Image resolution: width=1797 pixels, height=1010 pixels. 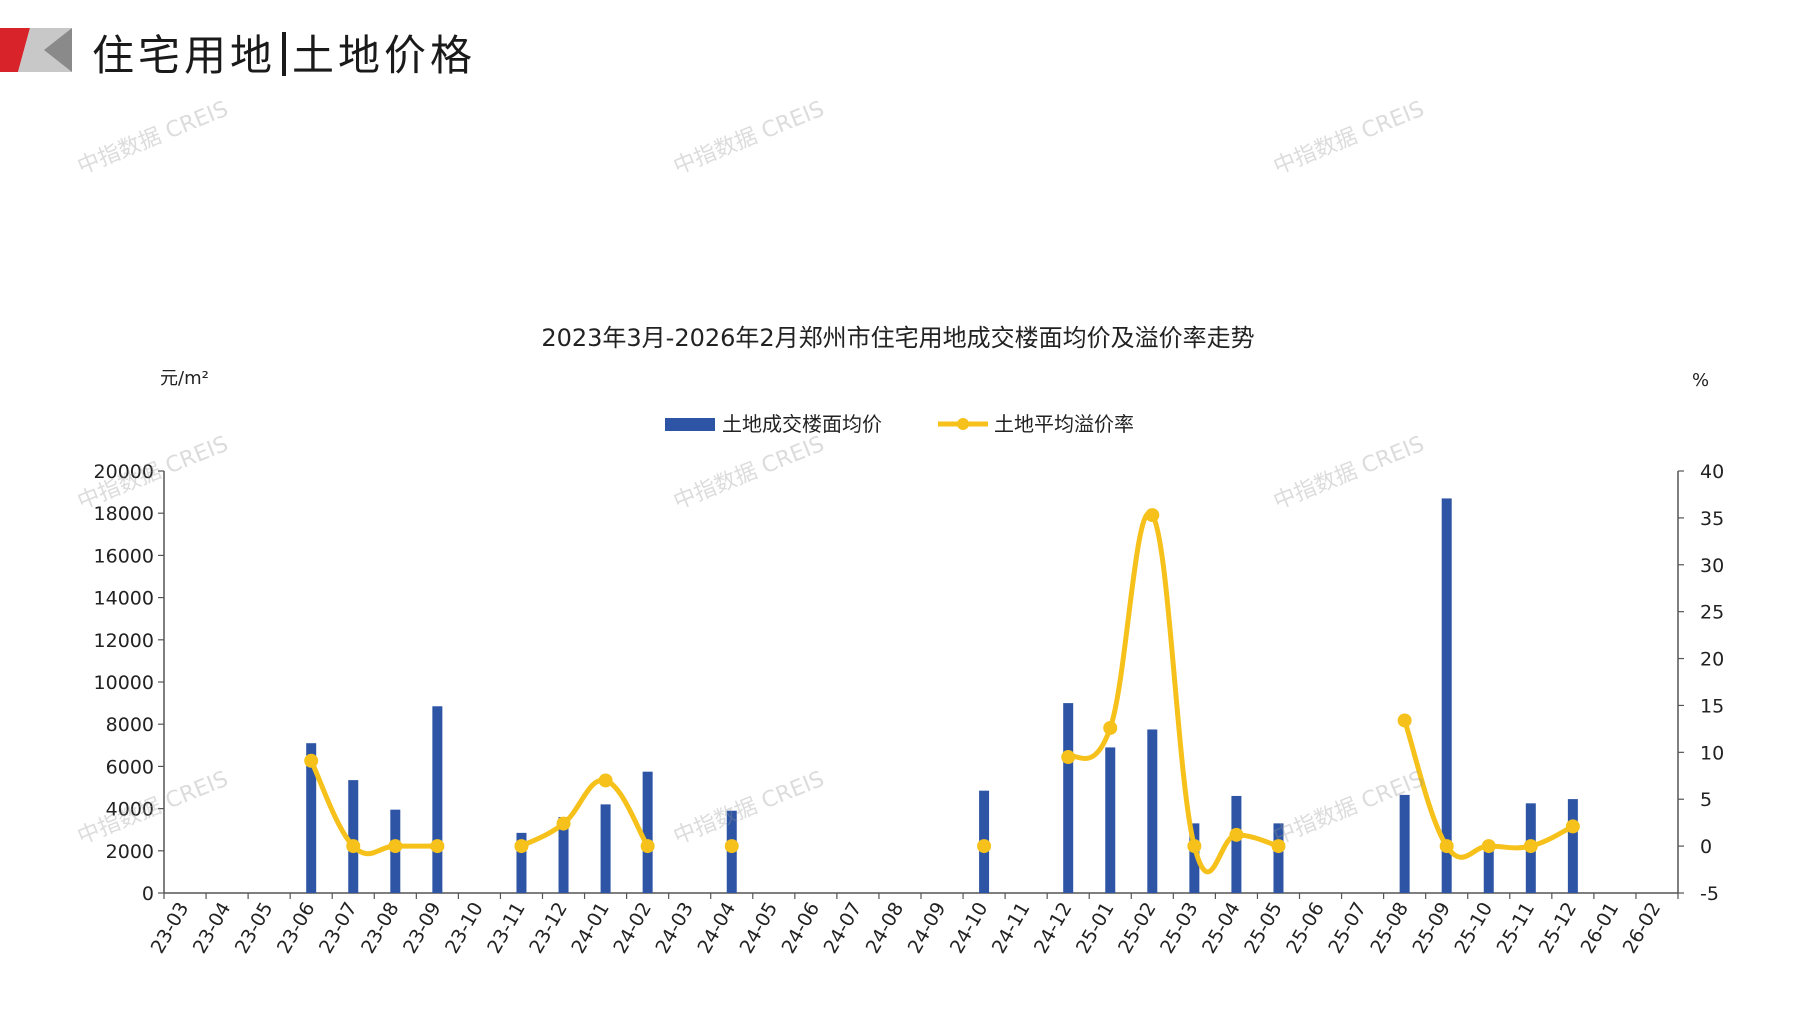 What do you see at coordinates (1473, 928) in the screenshot?
I see `x-tick-label: 25-10` at bounding box center [1473, 928].